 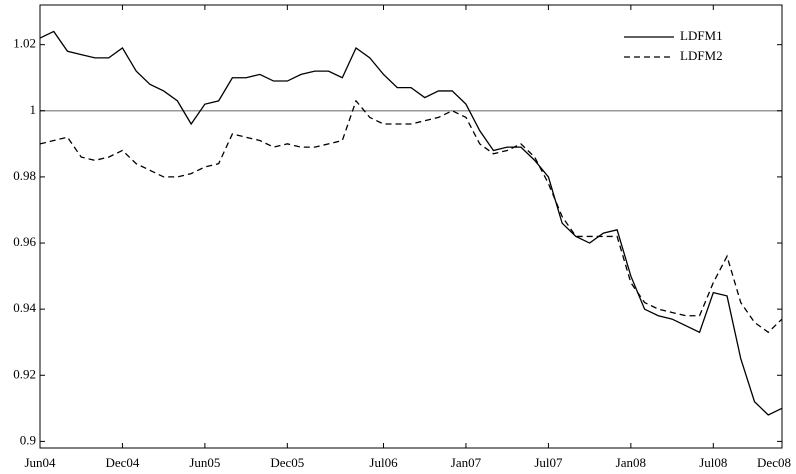 I want to click on y-tick-label: 1, so click(x=33, y=109).